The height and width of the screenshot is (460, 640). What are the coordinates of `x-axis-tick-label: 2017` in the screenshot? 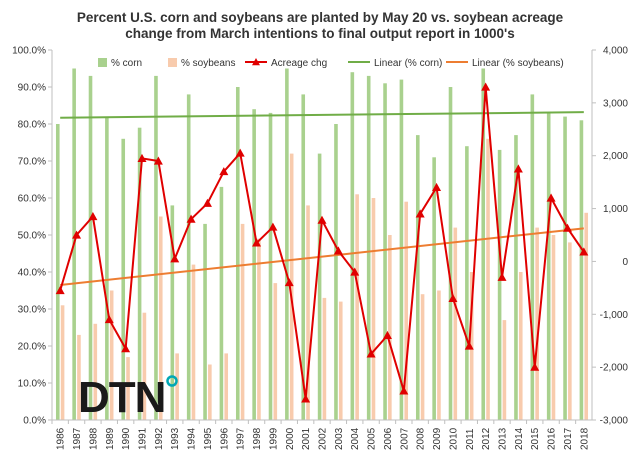 It's located at (568, 438).